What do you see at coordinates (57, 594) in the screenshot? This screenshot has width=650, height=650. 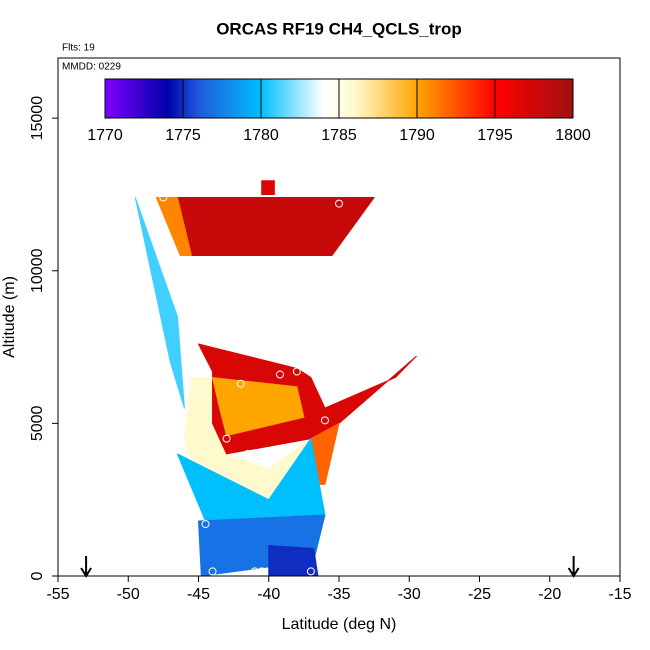 I see `x-tick-label: -55` at bounding box center [57, 594].